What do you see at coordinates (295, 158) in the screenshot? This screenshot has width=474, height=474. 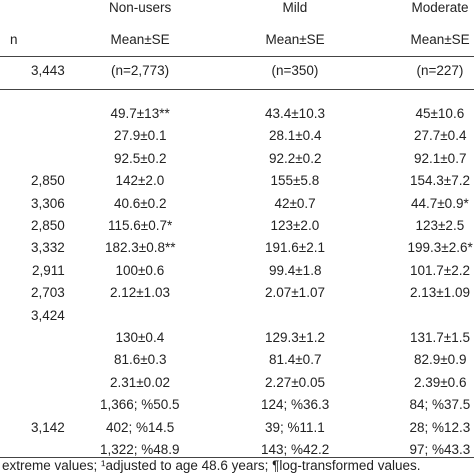 I see `value-cell: 92.2±0.2` at bounding box center [295, 158].